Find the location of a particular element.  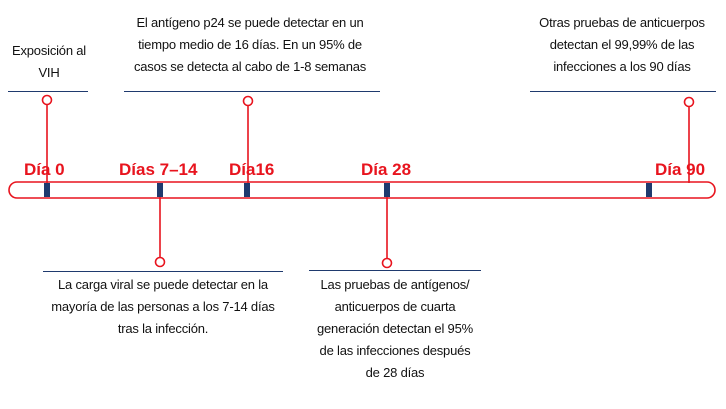

day-label-90: Día 90 is located at coordinates (680, 169).